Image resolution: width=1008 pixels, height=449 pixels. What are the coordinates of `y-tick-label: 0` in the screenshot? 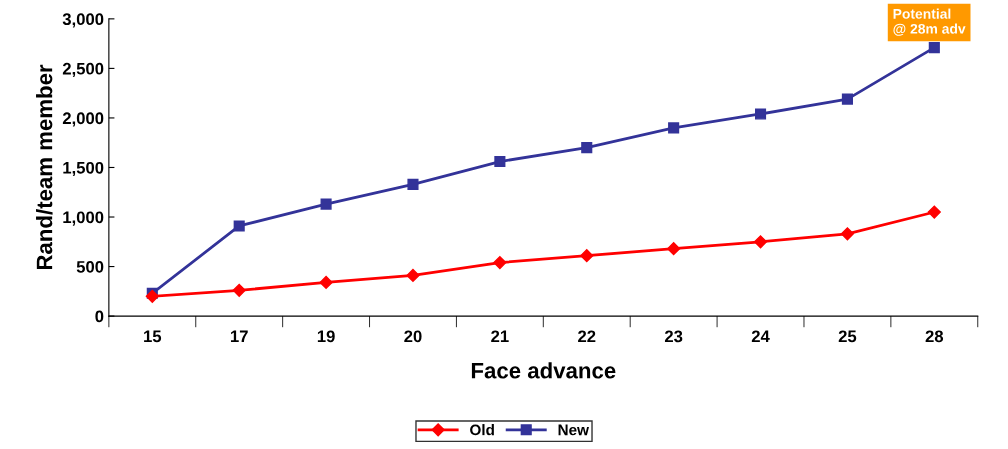 It's located at (99, 316).